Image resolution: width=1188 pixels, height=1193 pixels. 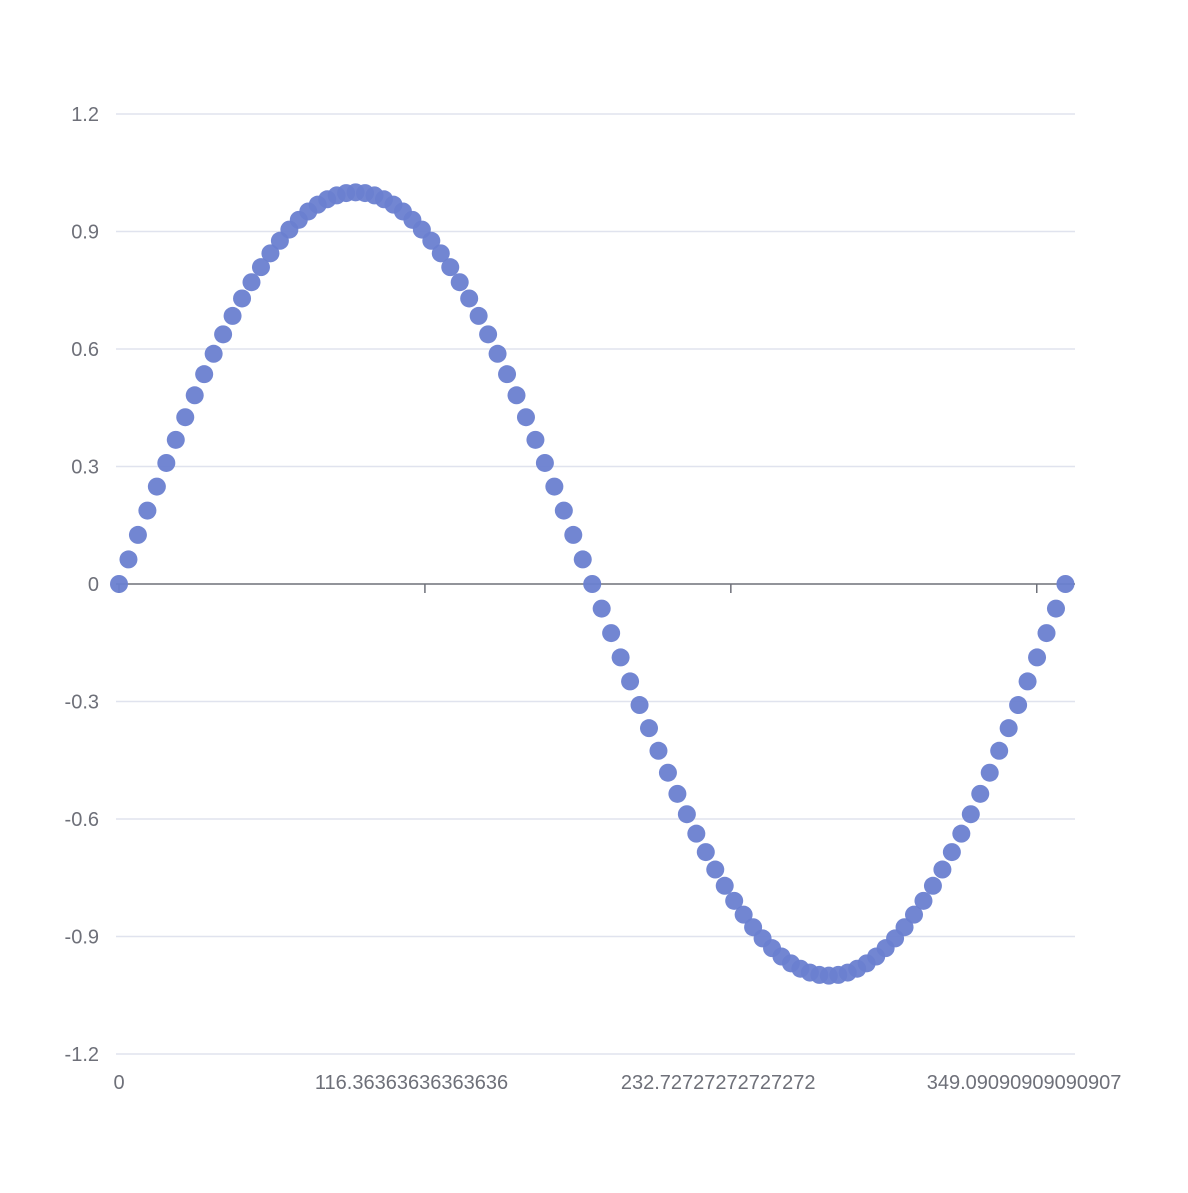 What do you see at coordinates (85, 468) in the screenshot?
I see `y-tick-label: 0.3` at bounding box center [85, 468].